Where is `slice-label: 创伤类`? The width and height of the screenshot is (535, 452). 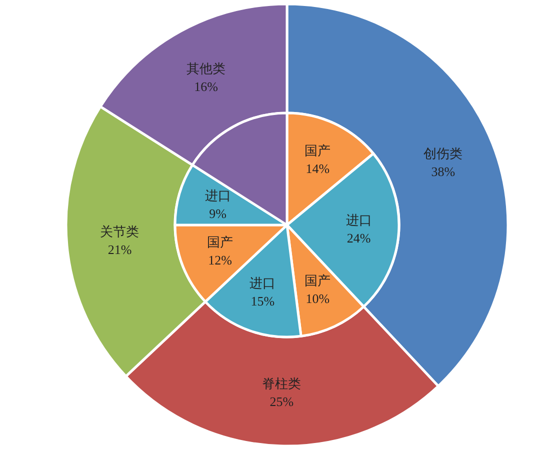
slice-label: 创伤类 is located at coordinates (443, 154).